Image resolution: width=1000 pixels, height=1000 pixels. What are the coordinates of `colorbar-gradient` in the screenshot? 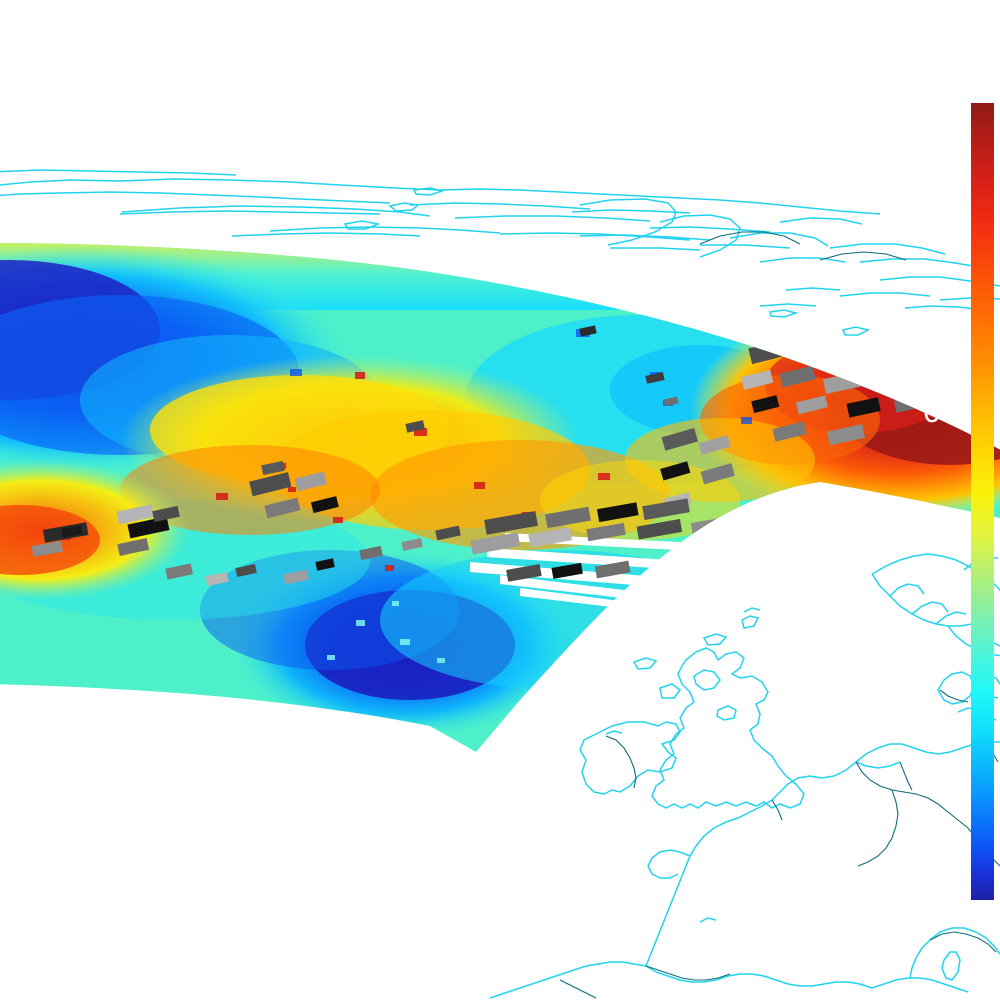 It's located at (982, 501).